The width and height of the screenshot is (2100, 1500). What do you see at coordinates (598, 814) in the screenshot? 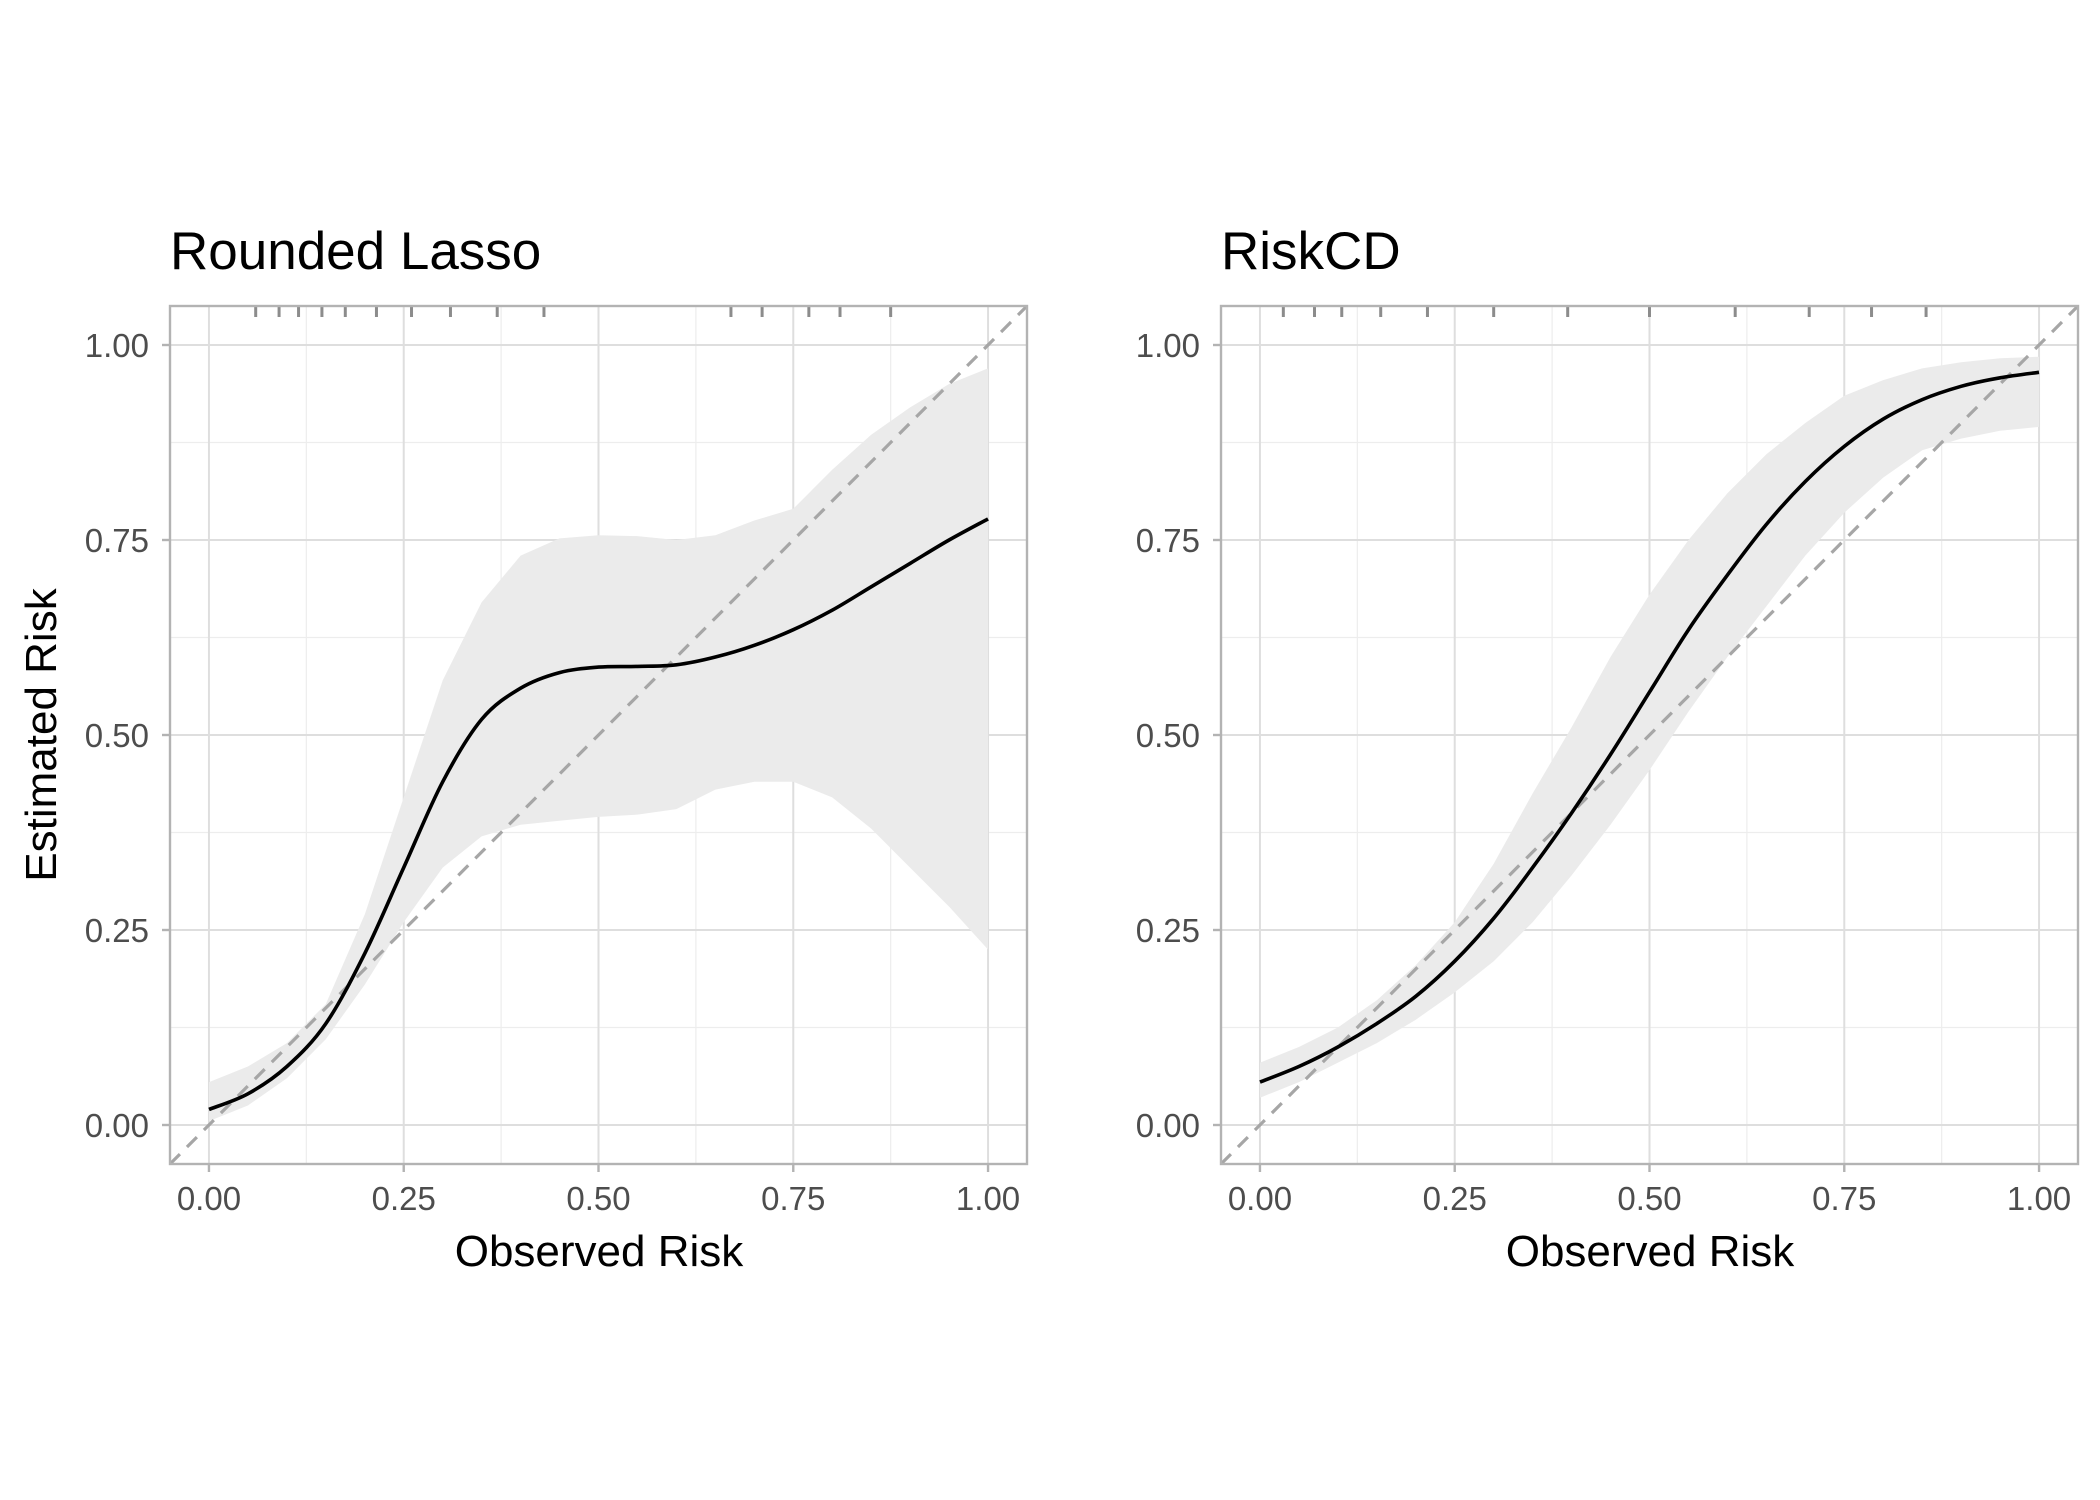
I see `calibration-curve` at bounding box center [598, 814].